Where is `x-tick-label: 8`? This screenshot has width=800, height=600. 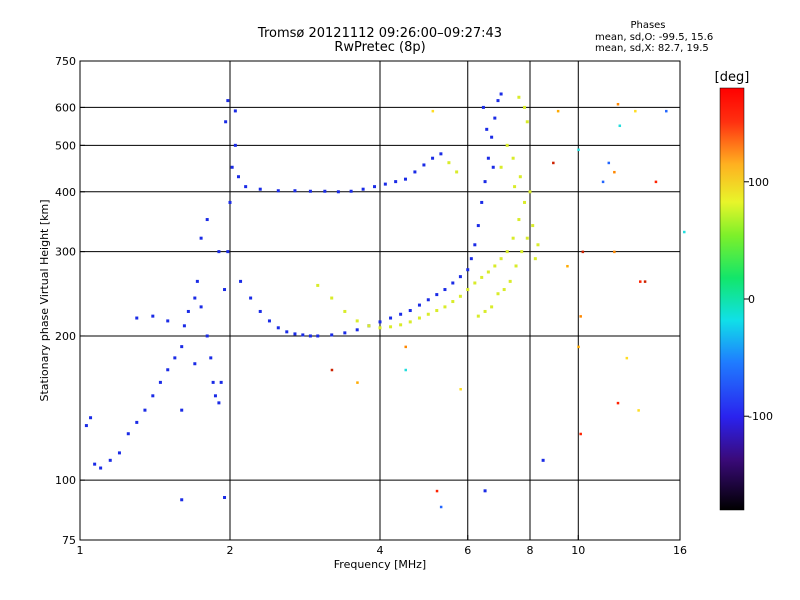
x-tick-label: 8 is located at coordinates (530, 550).